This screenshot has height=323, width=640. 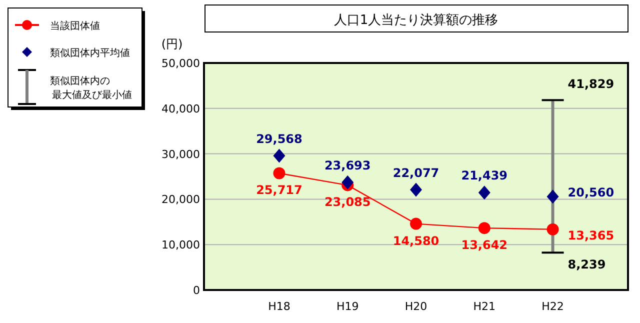 What do you see at coordinates (587, 265) in the screenshot?
I see `annotation: 8,239` at bounding box center [587, 265].